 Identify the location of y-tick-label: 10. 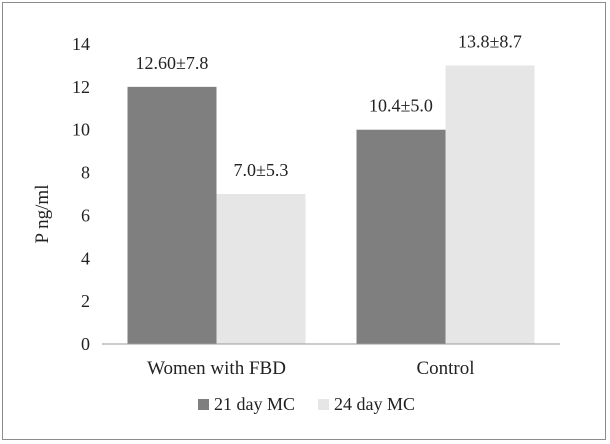
(81, 130).